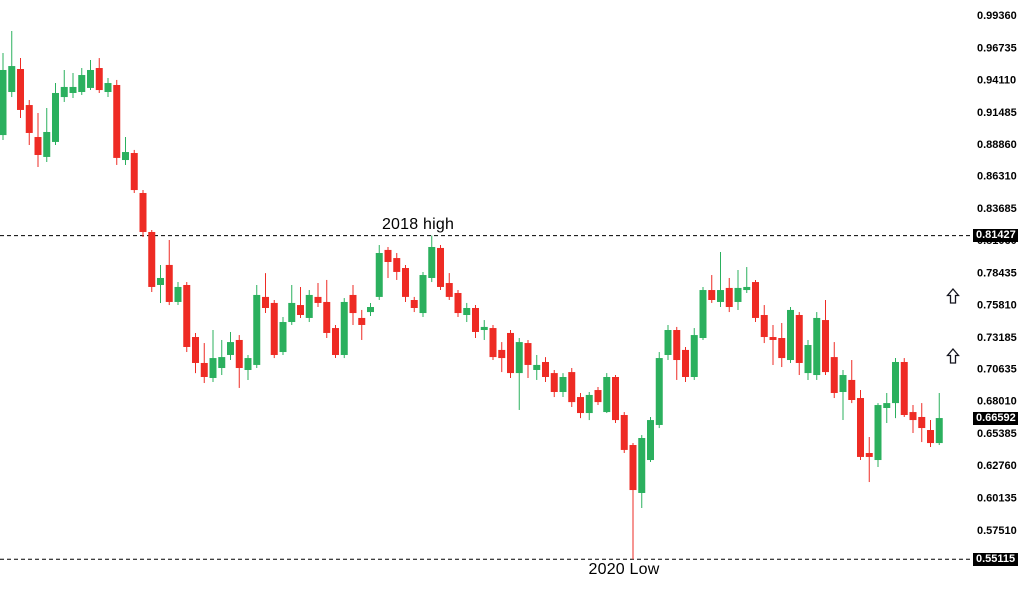 This screenshot has height=594, width=1018. What do you see at coordinates (997, 273) in the screenshot?
I see `price-tick: 0.78435` at bounding box center [997, 273].